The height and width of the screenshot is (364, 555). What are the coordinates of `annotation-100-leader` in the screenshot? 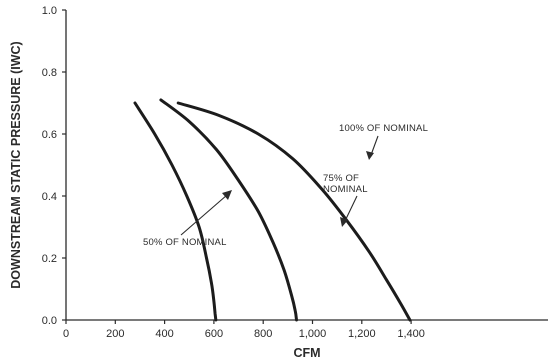 It's located at (374, 145).